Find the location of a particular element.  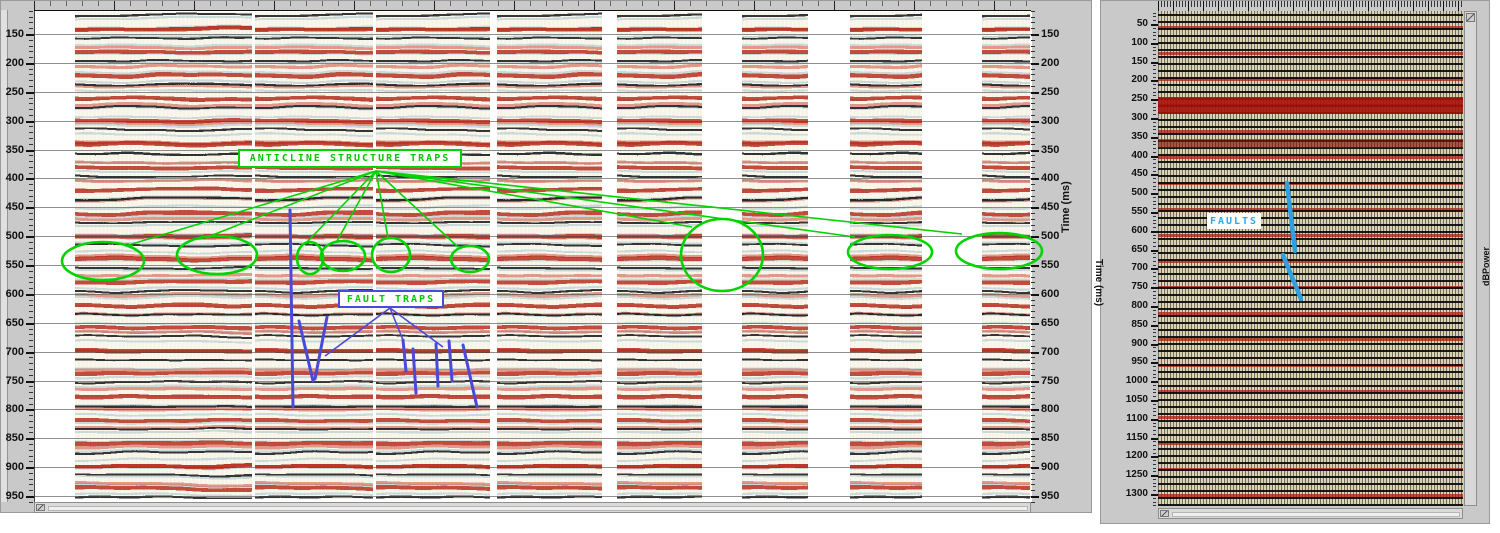

time-axis-label: 200 is located at coordinates (14, 63).